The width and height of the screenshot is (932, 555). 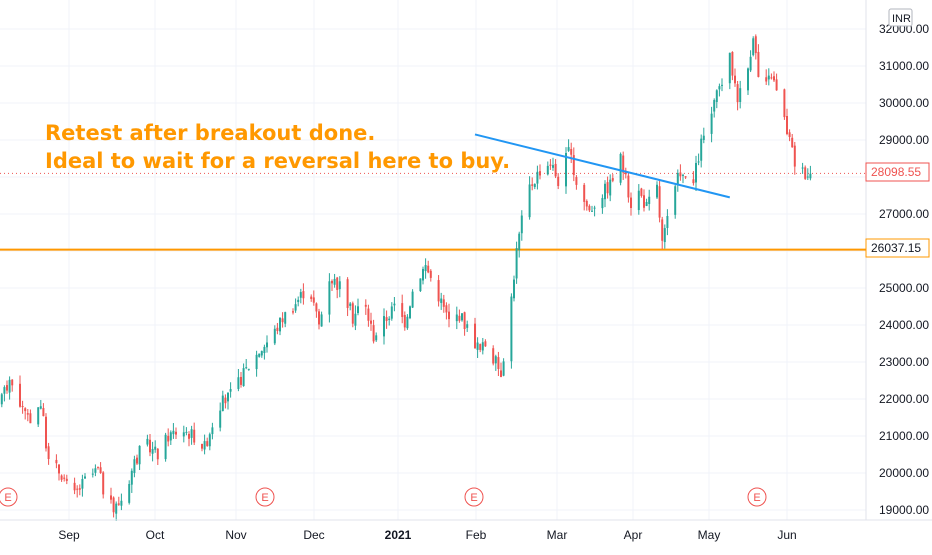 What do you see at coordinates (313, 535) in the screenshot?
I see `x-tick-label: Dec` at bounding box center [313, 535].